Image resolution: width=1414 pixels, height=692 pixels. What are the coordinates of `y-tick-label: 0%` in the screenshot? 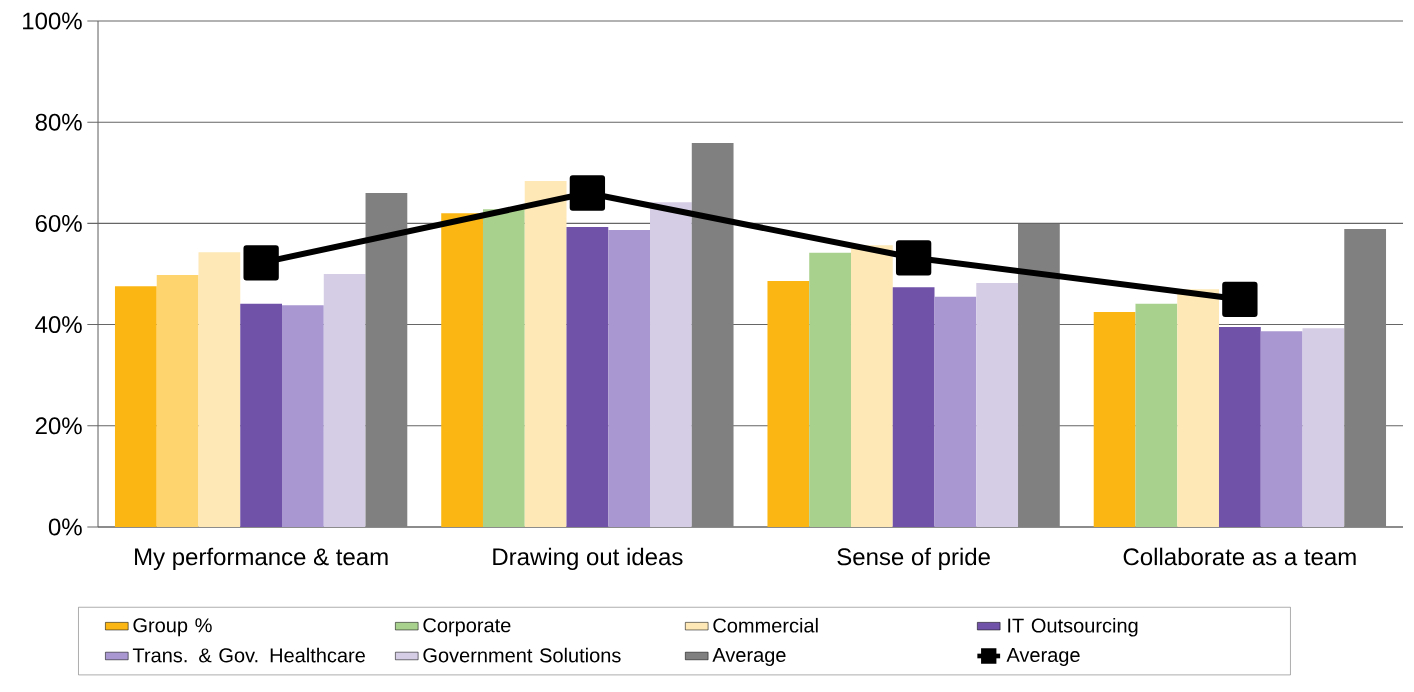 It's located at (65, 527).